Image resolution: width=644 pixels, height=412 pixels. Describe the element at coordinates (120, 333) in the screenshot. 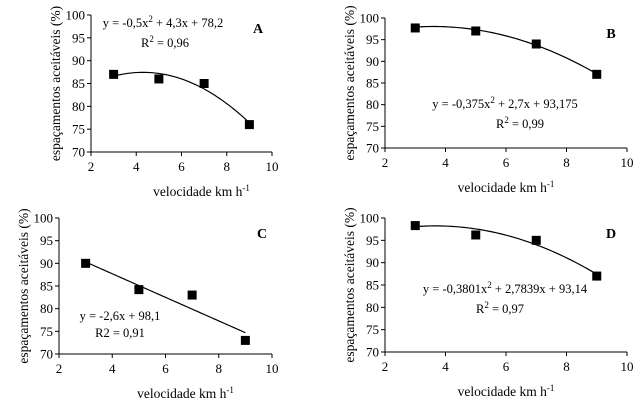

I see `r-squared-label: R2 = 0,91` at that location.